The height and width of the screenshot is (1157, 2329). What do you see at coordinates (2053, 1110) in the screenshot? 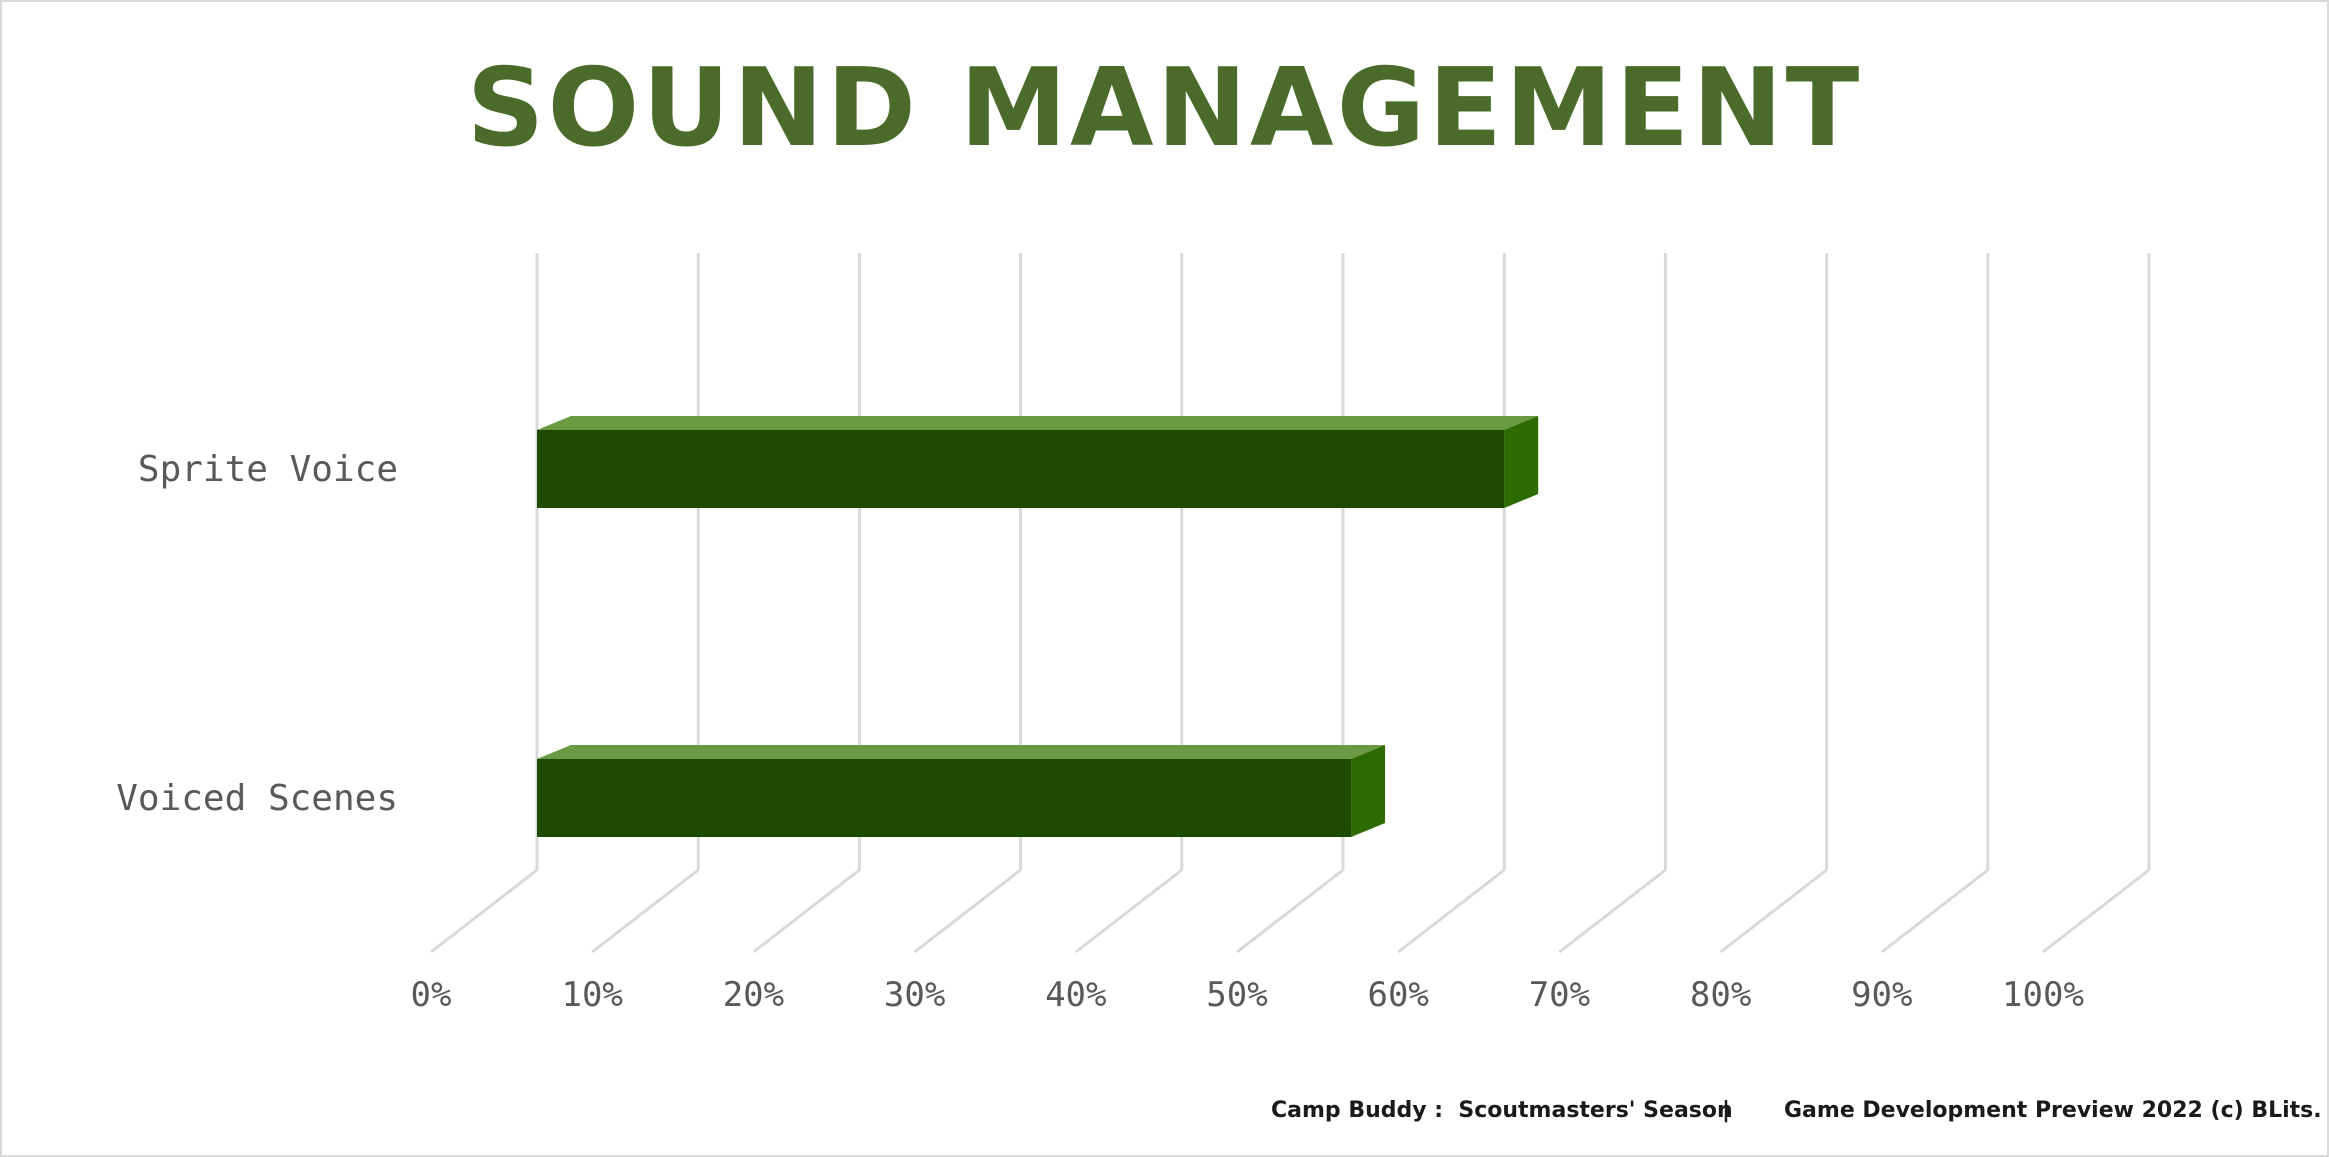
I see `footer-credit: Game Development Preview 2022 (c) BLits.` at bounding box center [2053, 1110].